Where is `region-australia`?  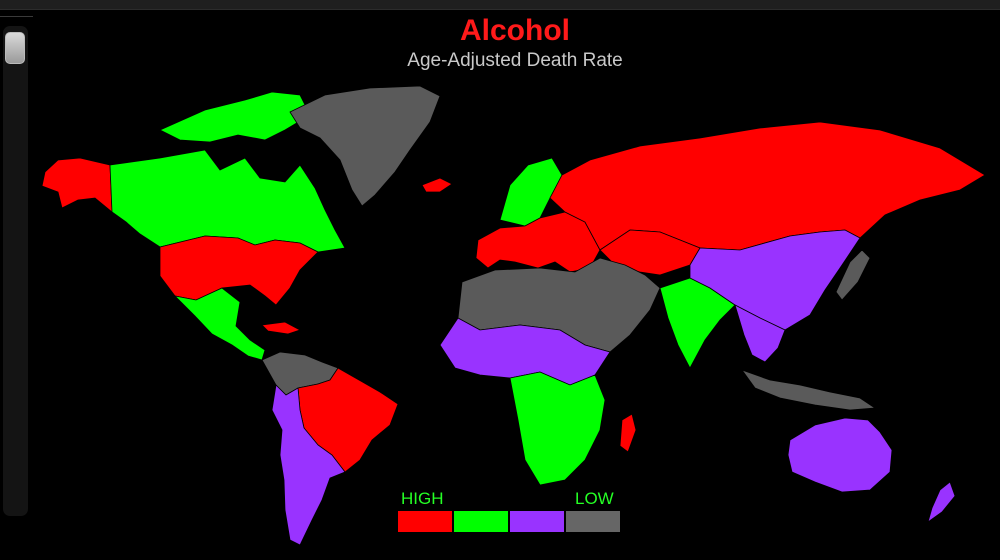
region-australia is located at coordinates (840, 455).